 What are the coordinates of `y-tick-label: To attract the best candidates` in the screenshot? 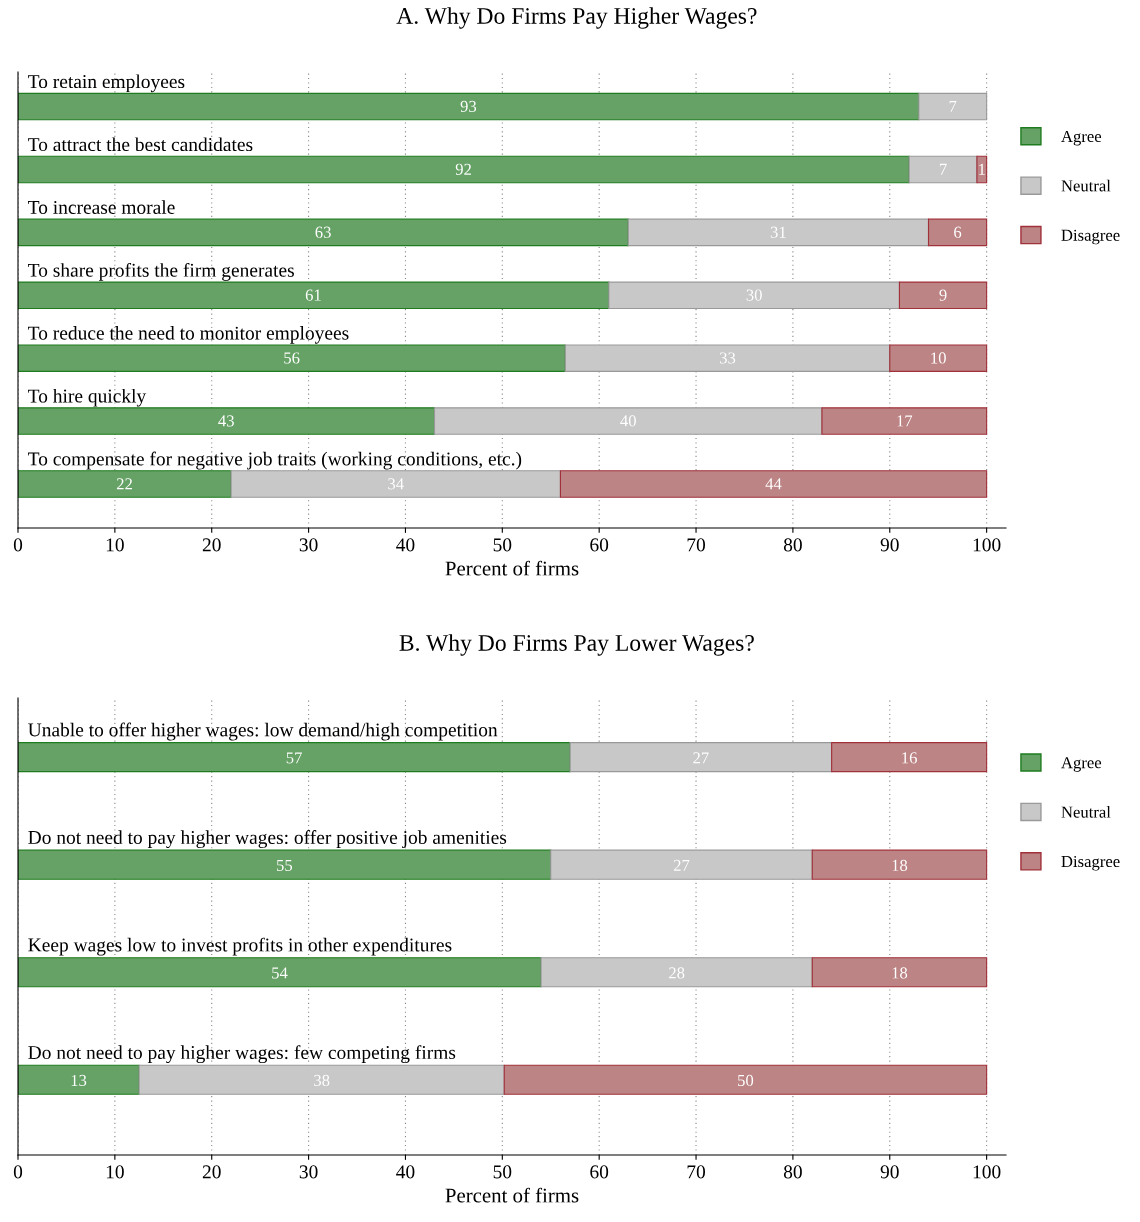 It's located at (140, 144).